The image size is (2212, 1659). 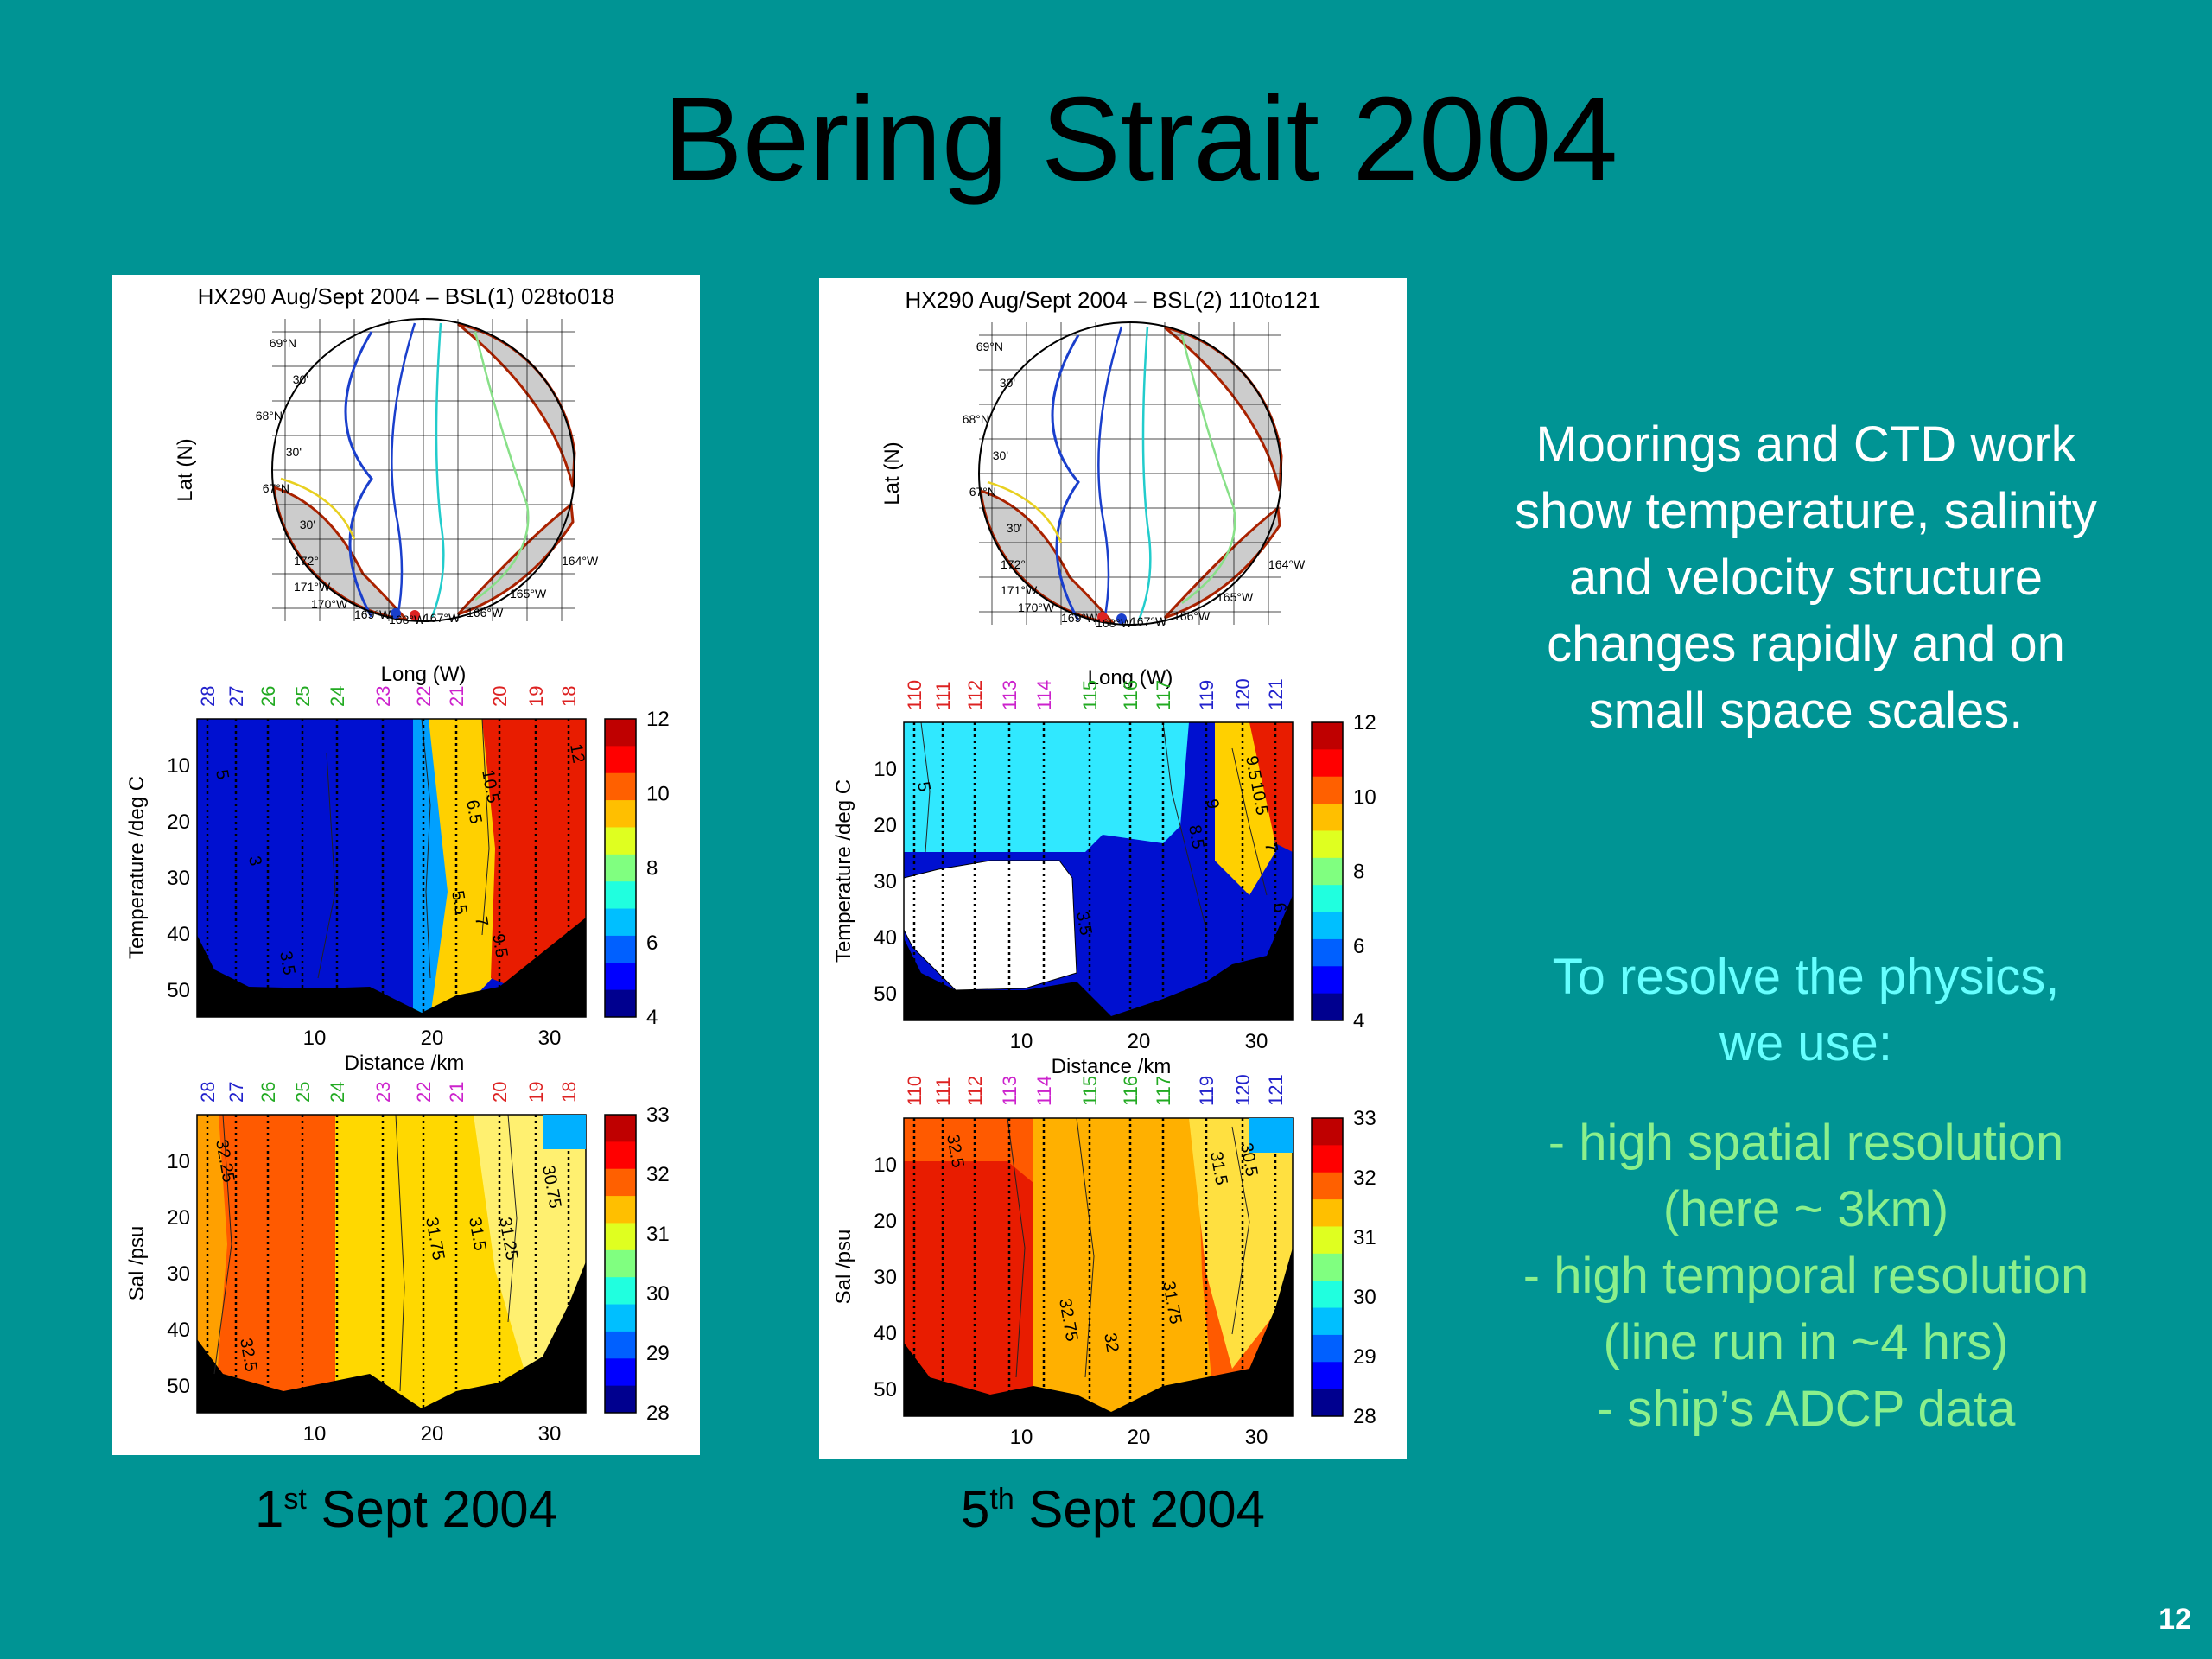 I want to click on temperature-contour-label: 8.5, so click(x=1196, y=836).